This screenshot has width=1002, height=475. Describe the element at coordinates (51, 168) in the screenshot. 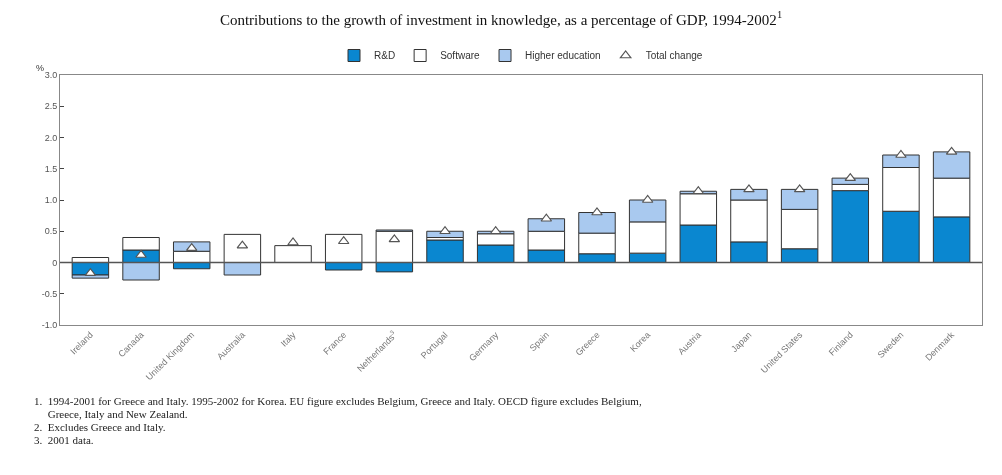

I see `y-tick-label: 1.5` at that location.